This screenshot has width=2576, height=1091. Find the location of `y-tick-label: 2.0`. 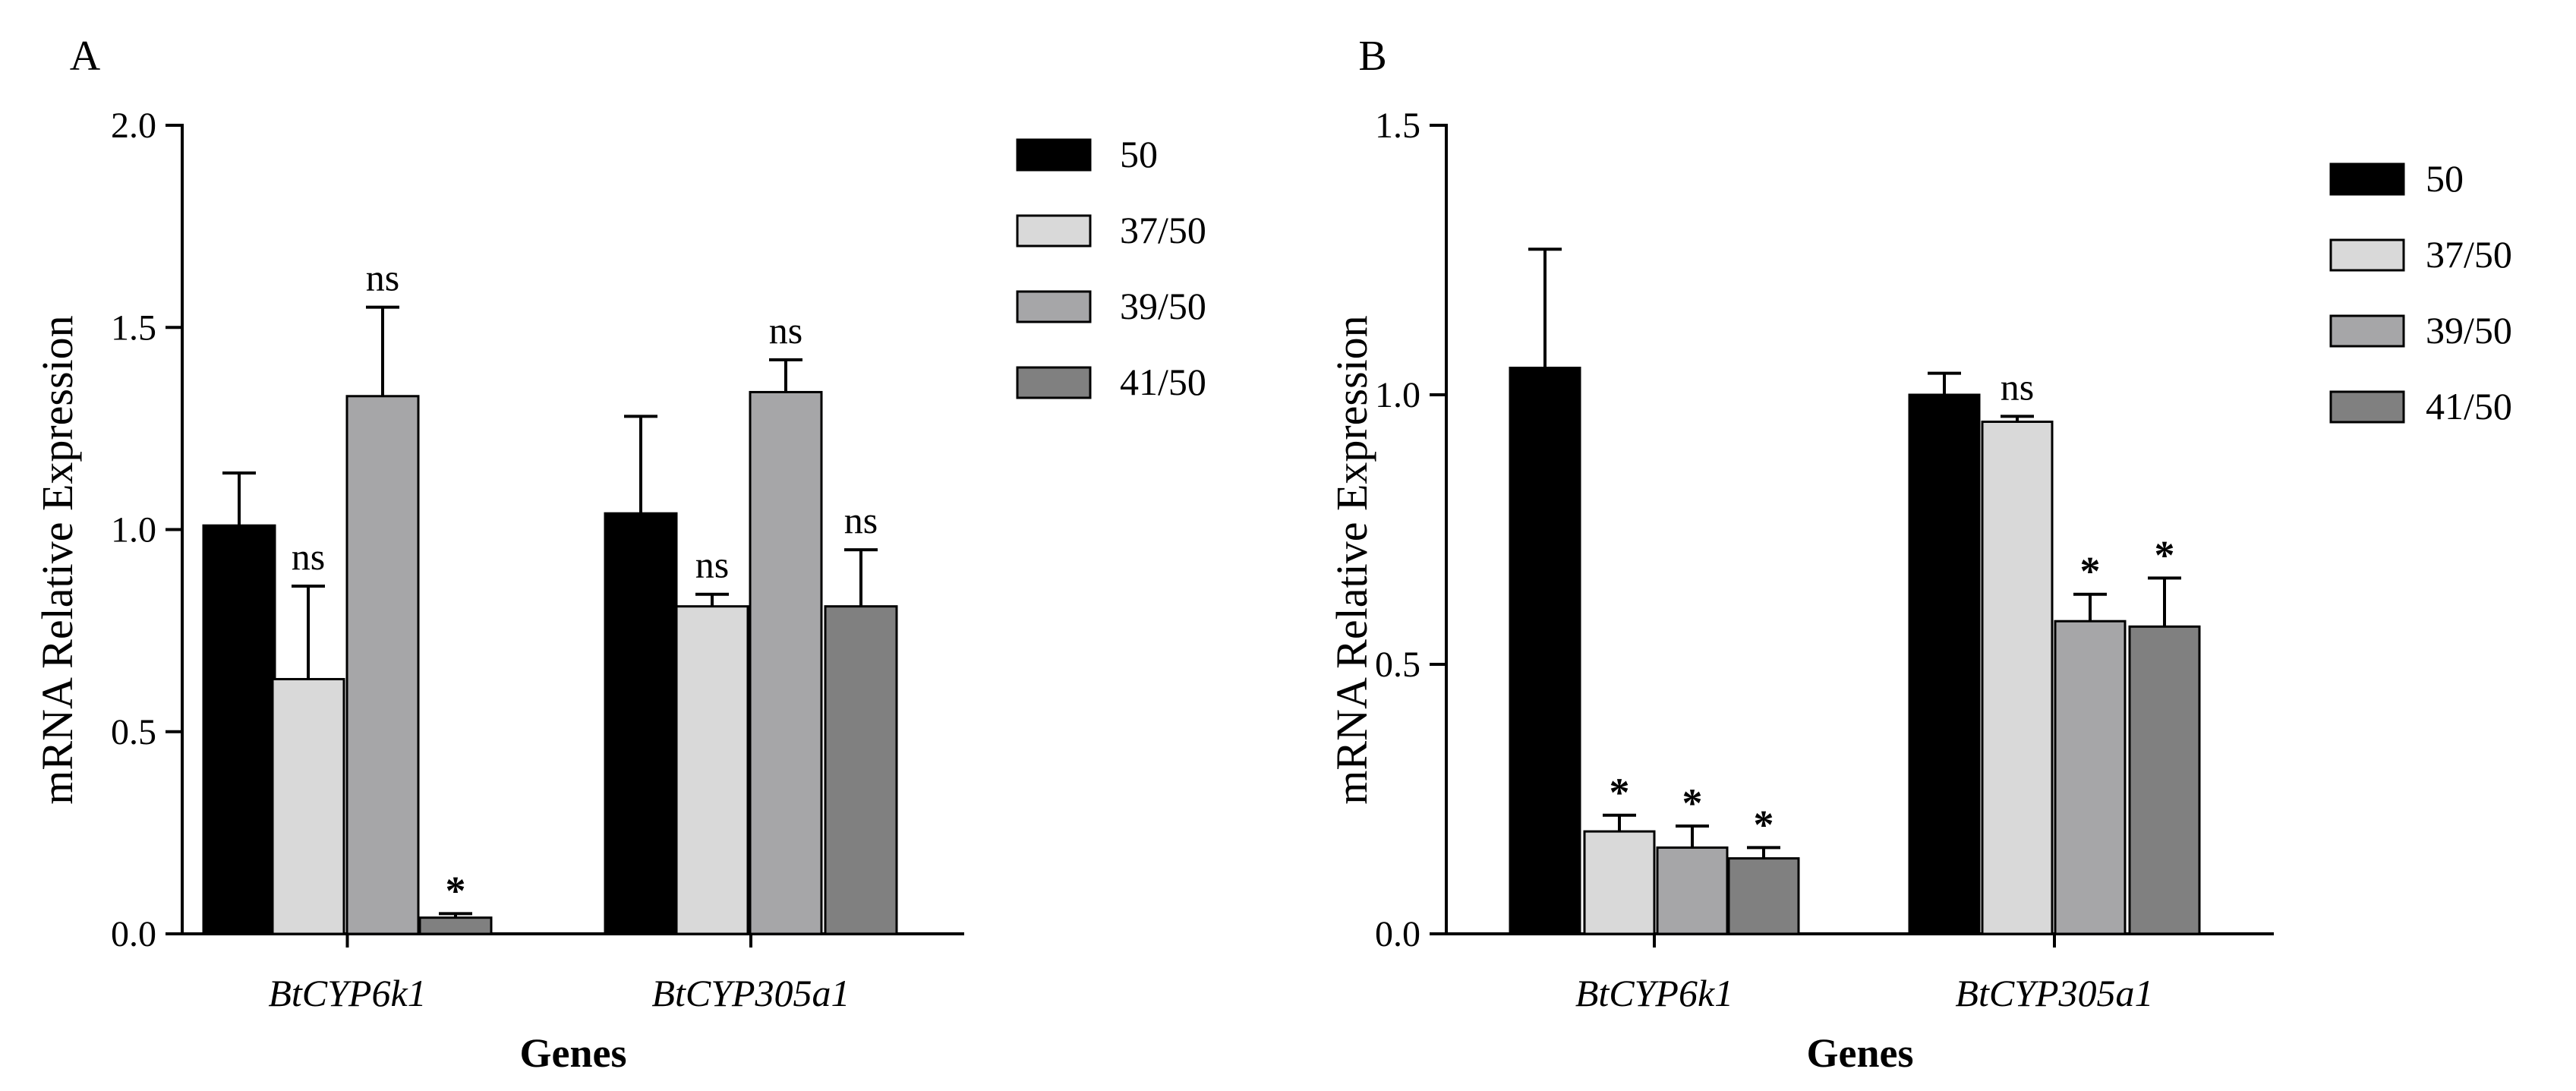

y-tick-label: 2.0 is located at coordinates (133, 126).